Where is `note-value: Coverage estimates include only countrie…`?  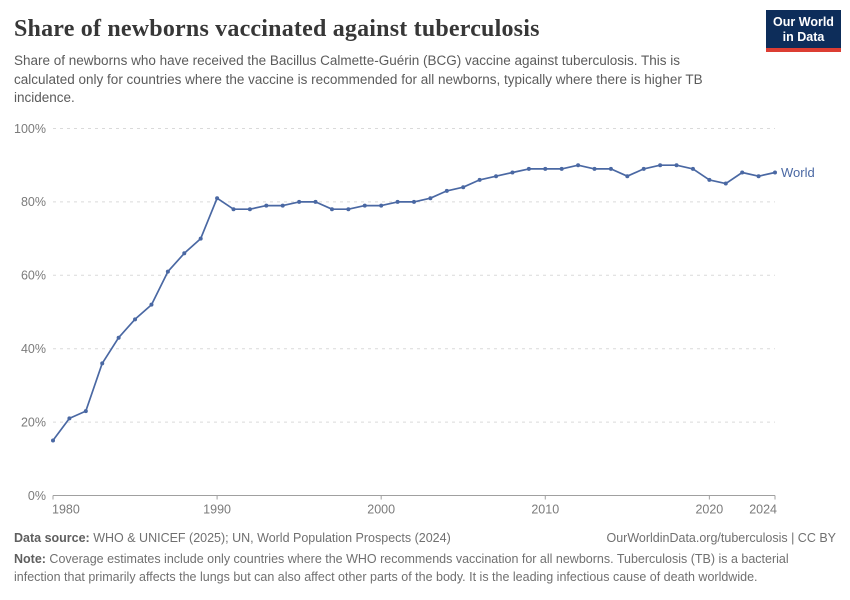 note-value: Coverage estimates include only countrie… is located at coordinates (401, 568).